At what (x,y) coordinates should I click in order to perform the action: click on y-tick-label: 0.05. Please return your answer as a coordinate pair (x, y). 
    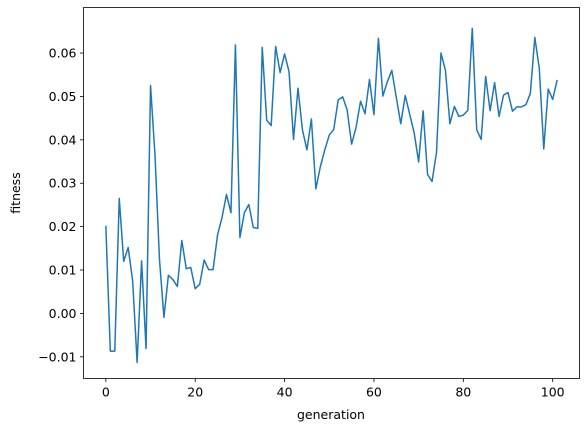
    Looking at the image, I should click on (63, 96).